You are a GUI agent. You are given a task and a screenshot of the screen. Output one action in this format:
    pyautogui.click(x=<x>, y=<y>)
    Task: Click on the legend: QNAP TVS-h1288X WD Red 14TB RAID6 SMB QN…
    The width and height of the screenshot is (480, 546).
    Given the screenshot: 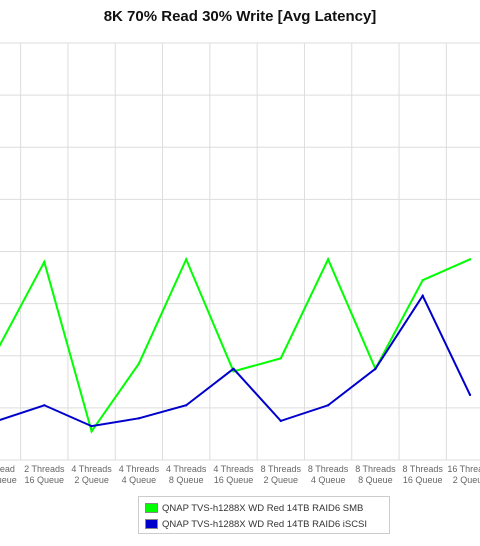 What is the action you would take?
    pyautogui.click(x=264, y=515)
    